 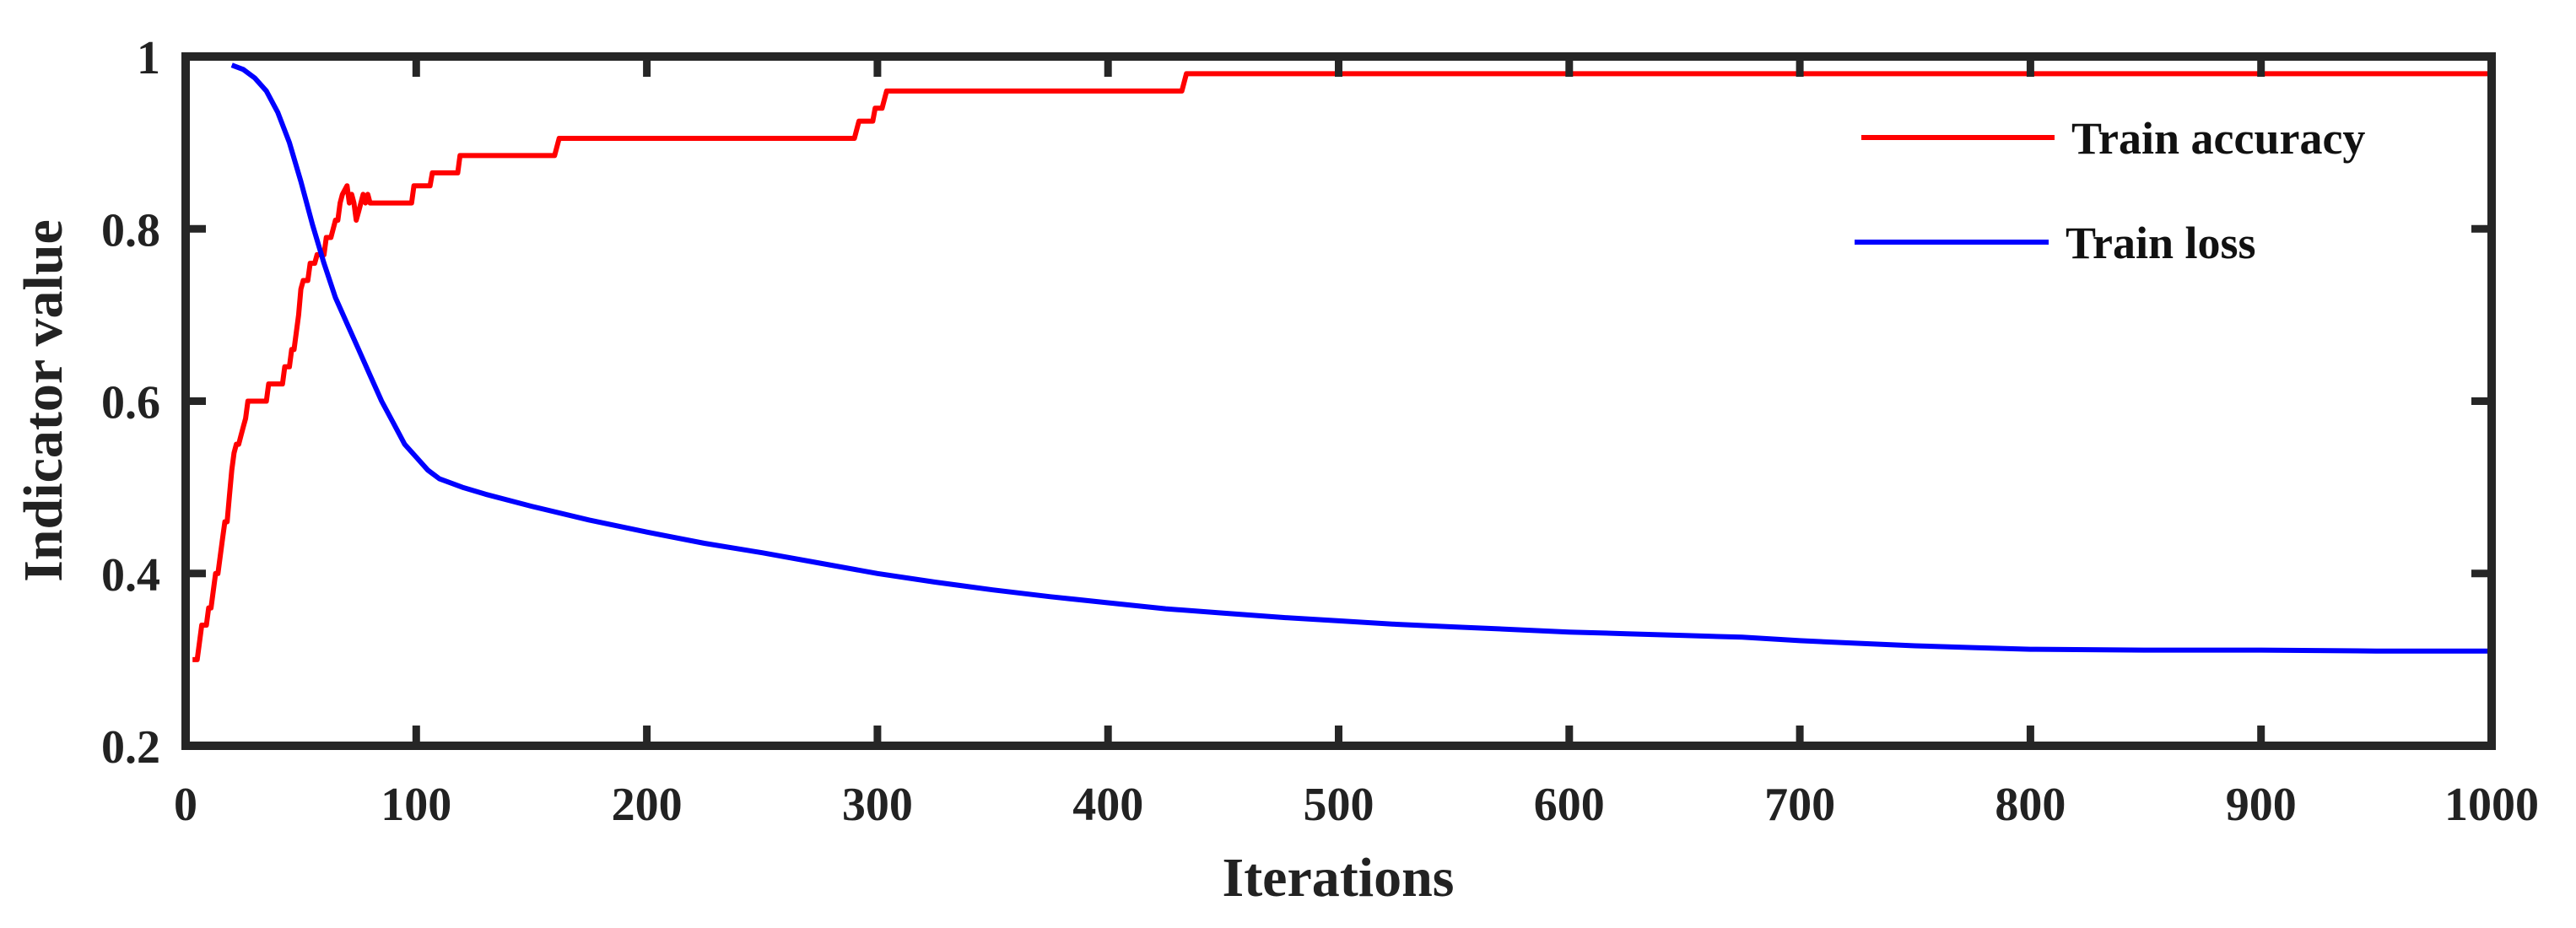 What do you see at coordinates (130, 575) in the screenshot?
I see `y-tick-label-0.4: 0.4` at bounding box center [130, 575].